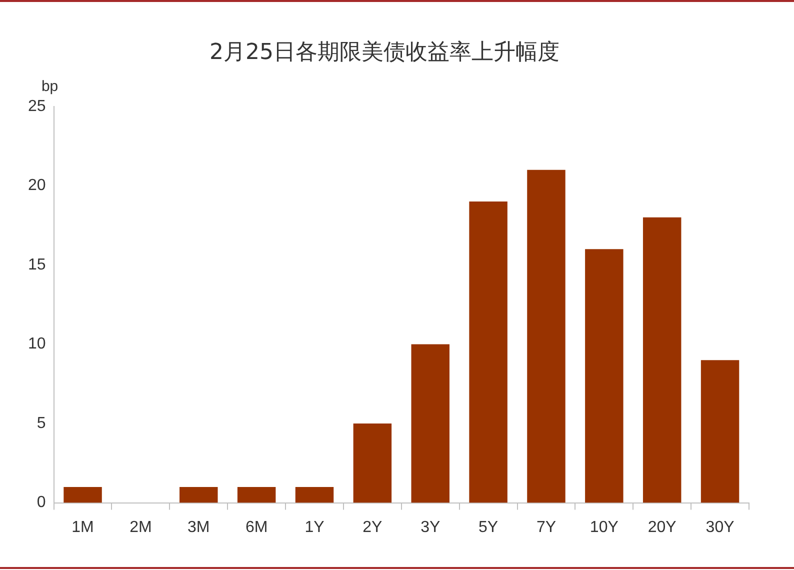 This screenshot has height=570, width=794. What do you see at coordinates (37, 344) in the screenshot?
I see `y-tick-label: 10` at bounding box center [37, 344].